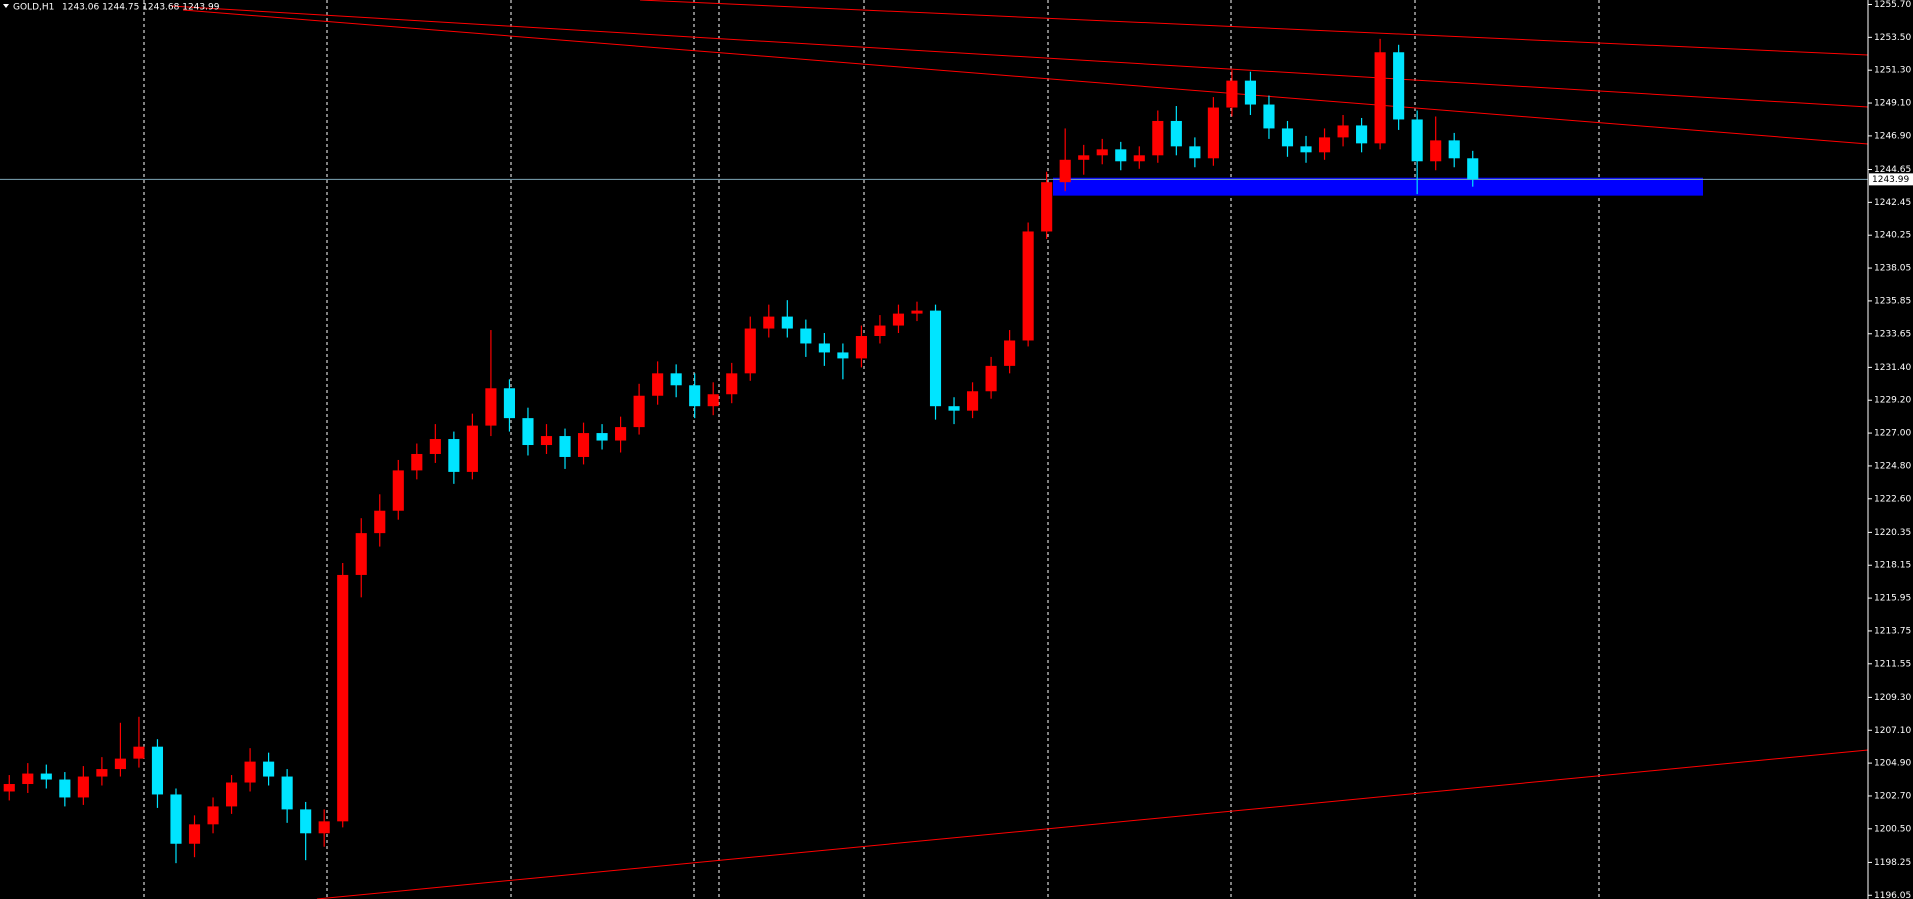  Describe the element at coordinates (1892, 829) in the screenshot. I see `y-tick-label: 1200.50` at that location.